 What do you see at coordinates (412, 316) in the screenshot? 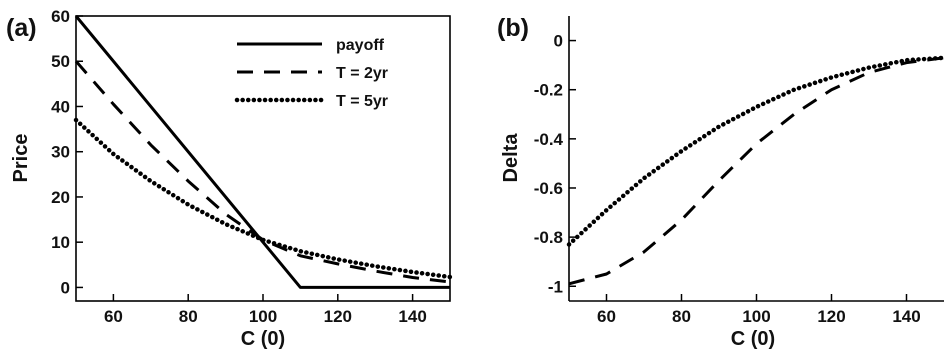
I see `panel-a-x-tick-label: 140` at bounding box center [412, 316].